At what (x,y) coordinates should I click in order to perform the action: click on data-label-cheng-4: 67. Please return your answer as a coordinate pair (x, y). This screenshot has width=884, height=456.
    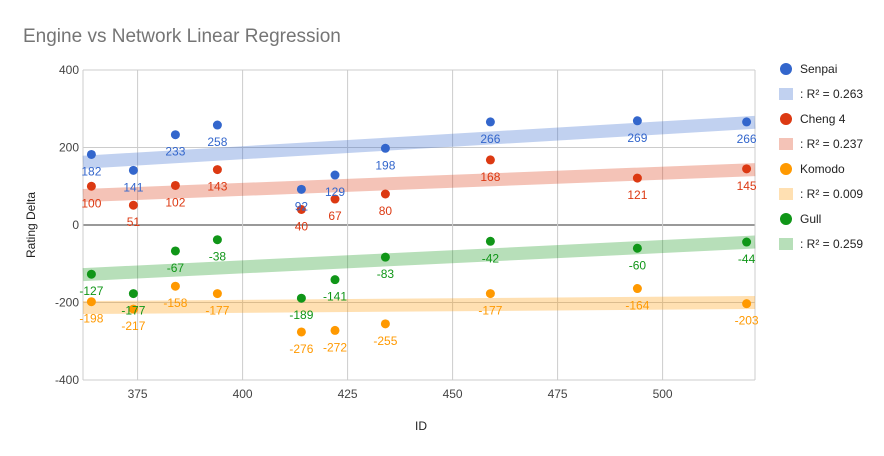
    Looking at the image, I should click on (335, 216).